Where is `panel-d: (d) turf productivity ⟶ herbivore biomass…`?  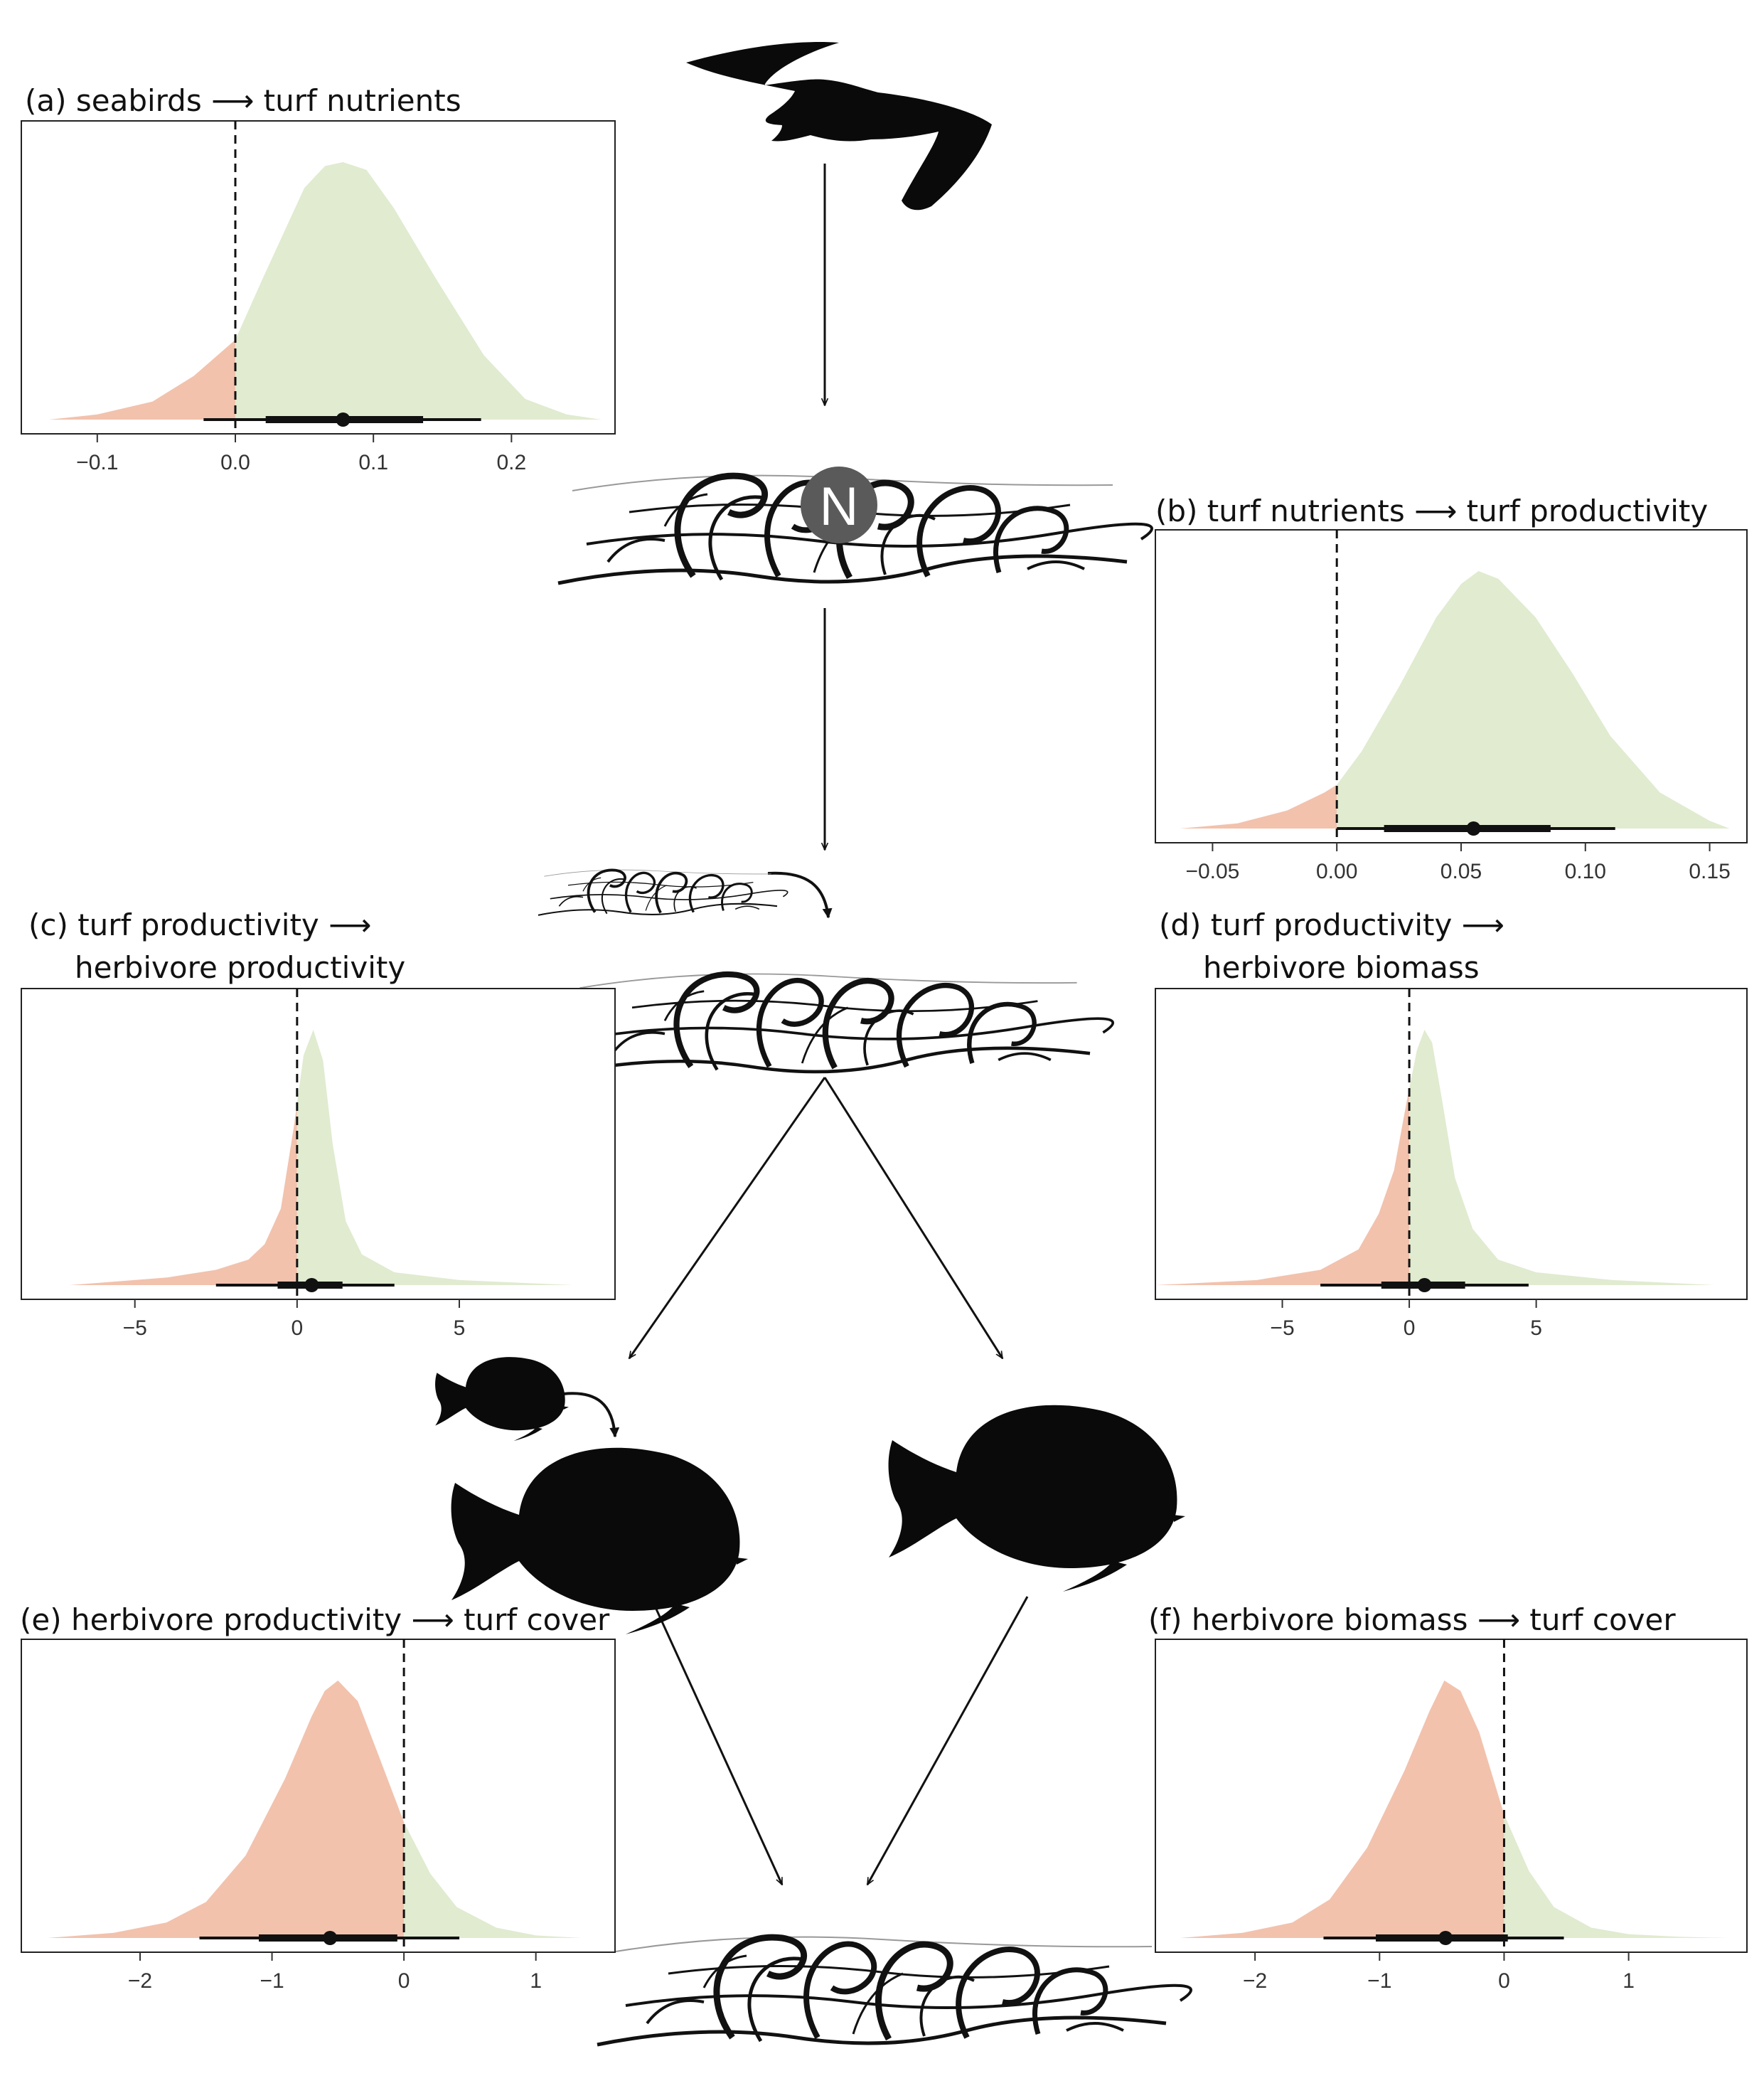
panel-d: (d) turf productivity ⟶ herbivore biomass… is located at coordinates (1451, 1123).